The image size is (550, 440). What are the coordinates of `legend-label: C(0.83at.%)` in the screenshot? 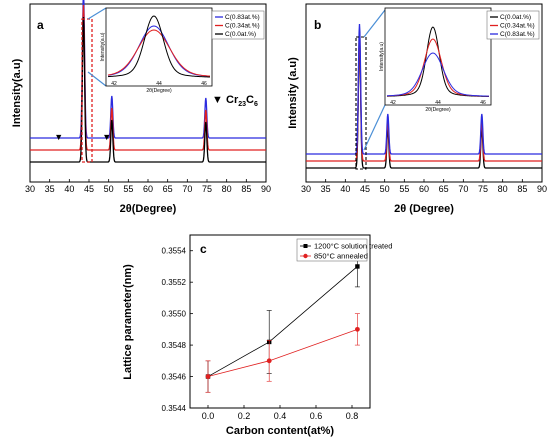 It's located at (517, 34).